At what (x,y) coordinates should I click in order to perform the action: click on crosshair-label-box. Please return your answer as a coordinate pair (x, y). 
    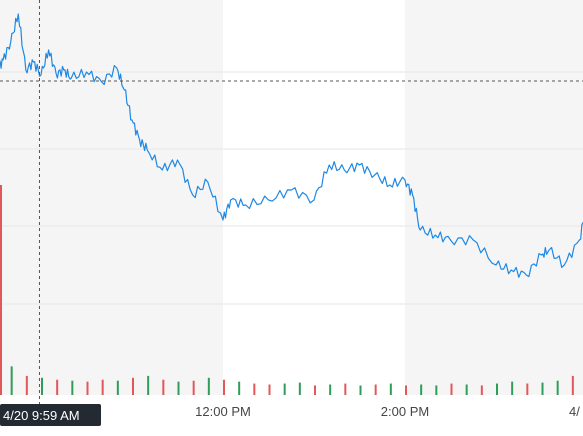
    Looking at the image, I should click on (50, 415).